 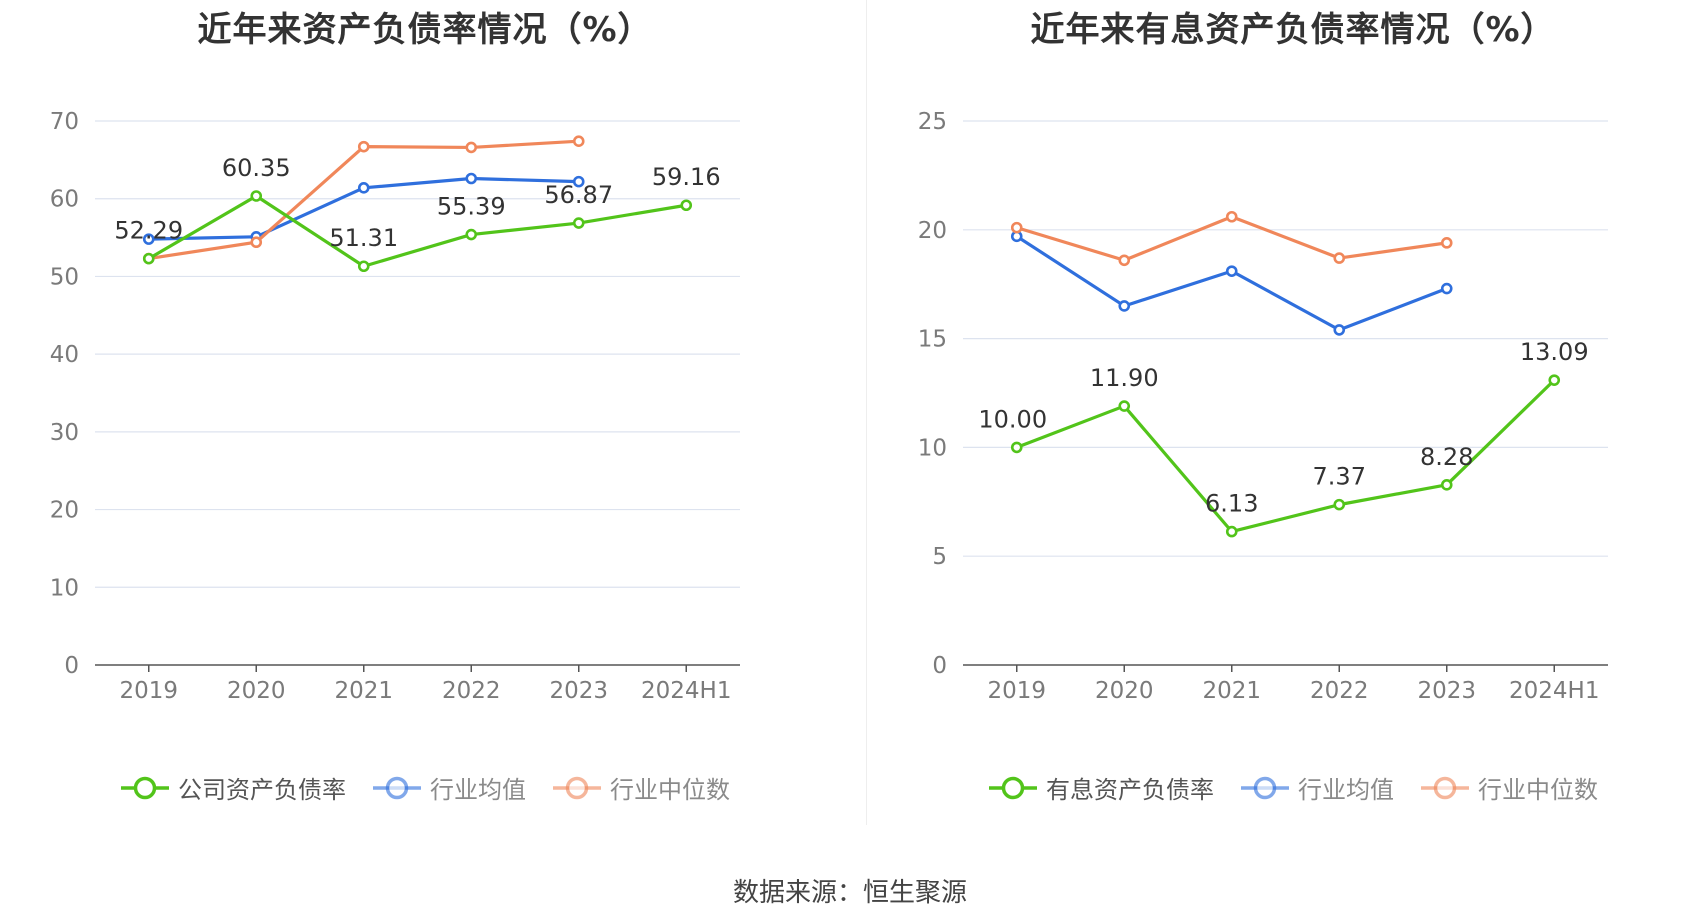 What do you see at coordinates (363, 238) in the screenshot?
I see `data-label: 51.31` at bounding box center [363, 238].